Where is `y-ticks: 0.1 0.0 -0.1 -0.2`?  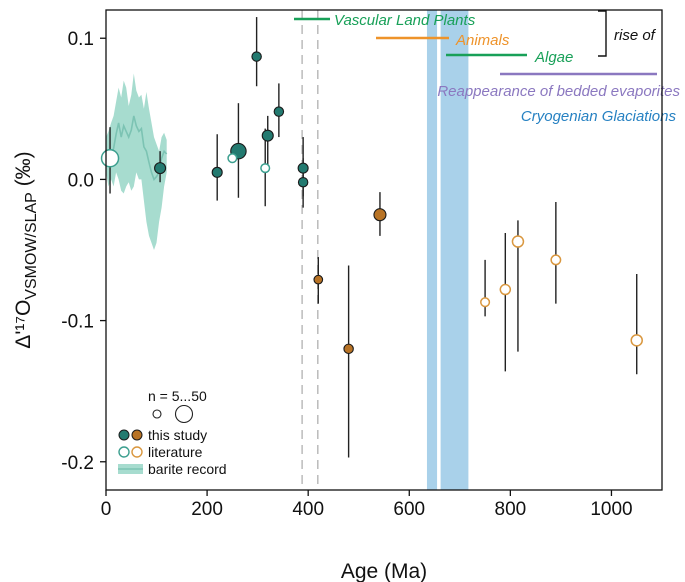 y-ticks: 0.1 0.0 -0.1 -0.2 is located at coordinates (83, 251).